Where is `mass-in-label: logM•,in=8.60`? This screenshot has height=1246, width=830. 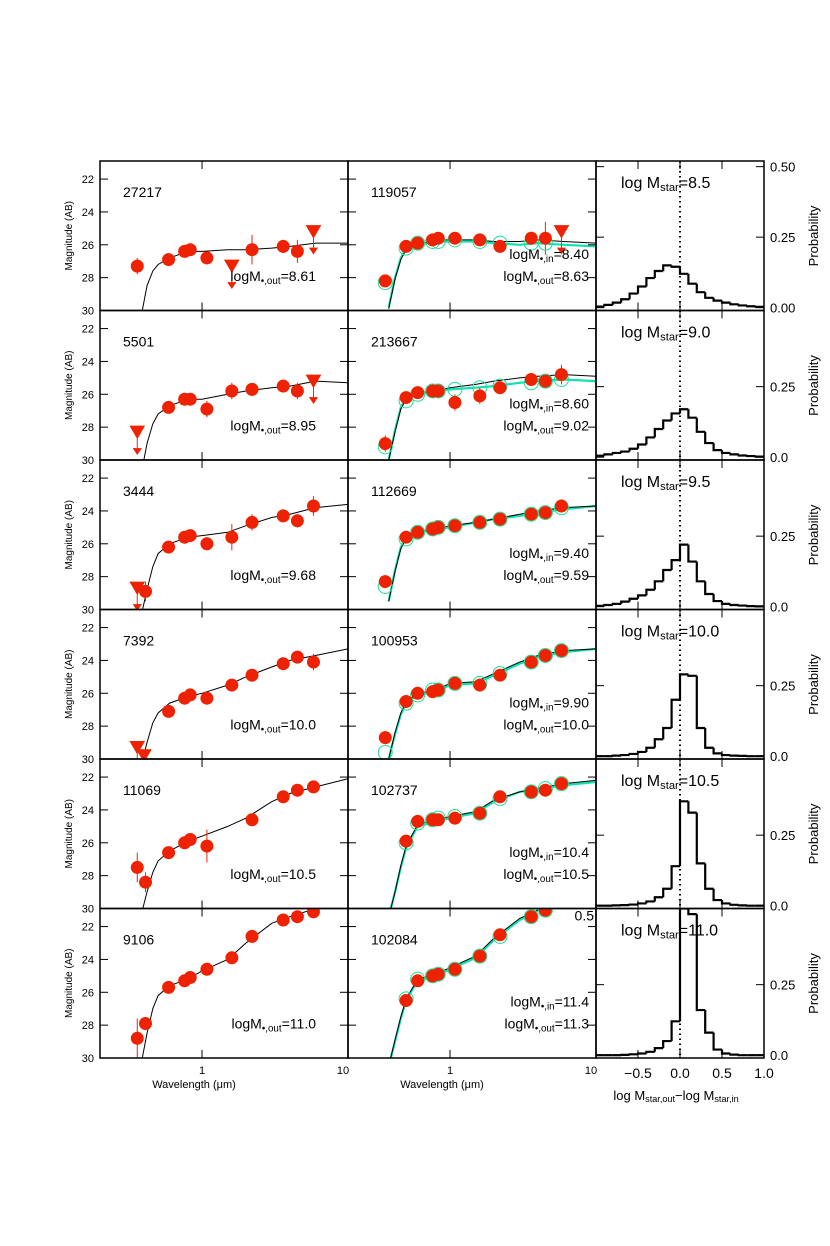 mass-in-label: logM•,in=8.60 is located at coordinates (549, 405).